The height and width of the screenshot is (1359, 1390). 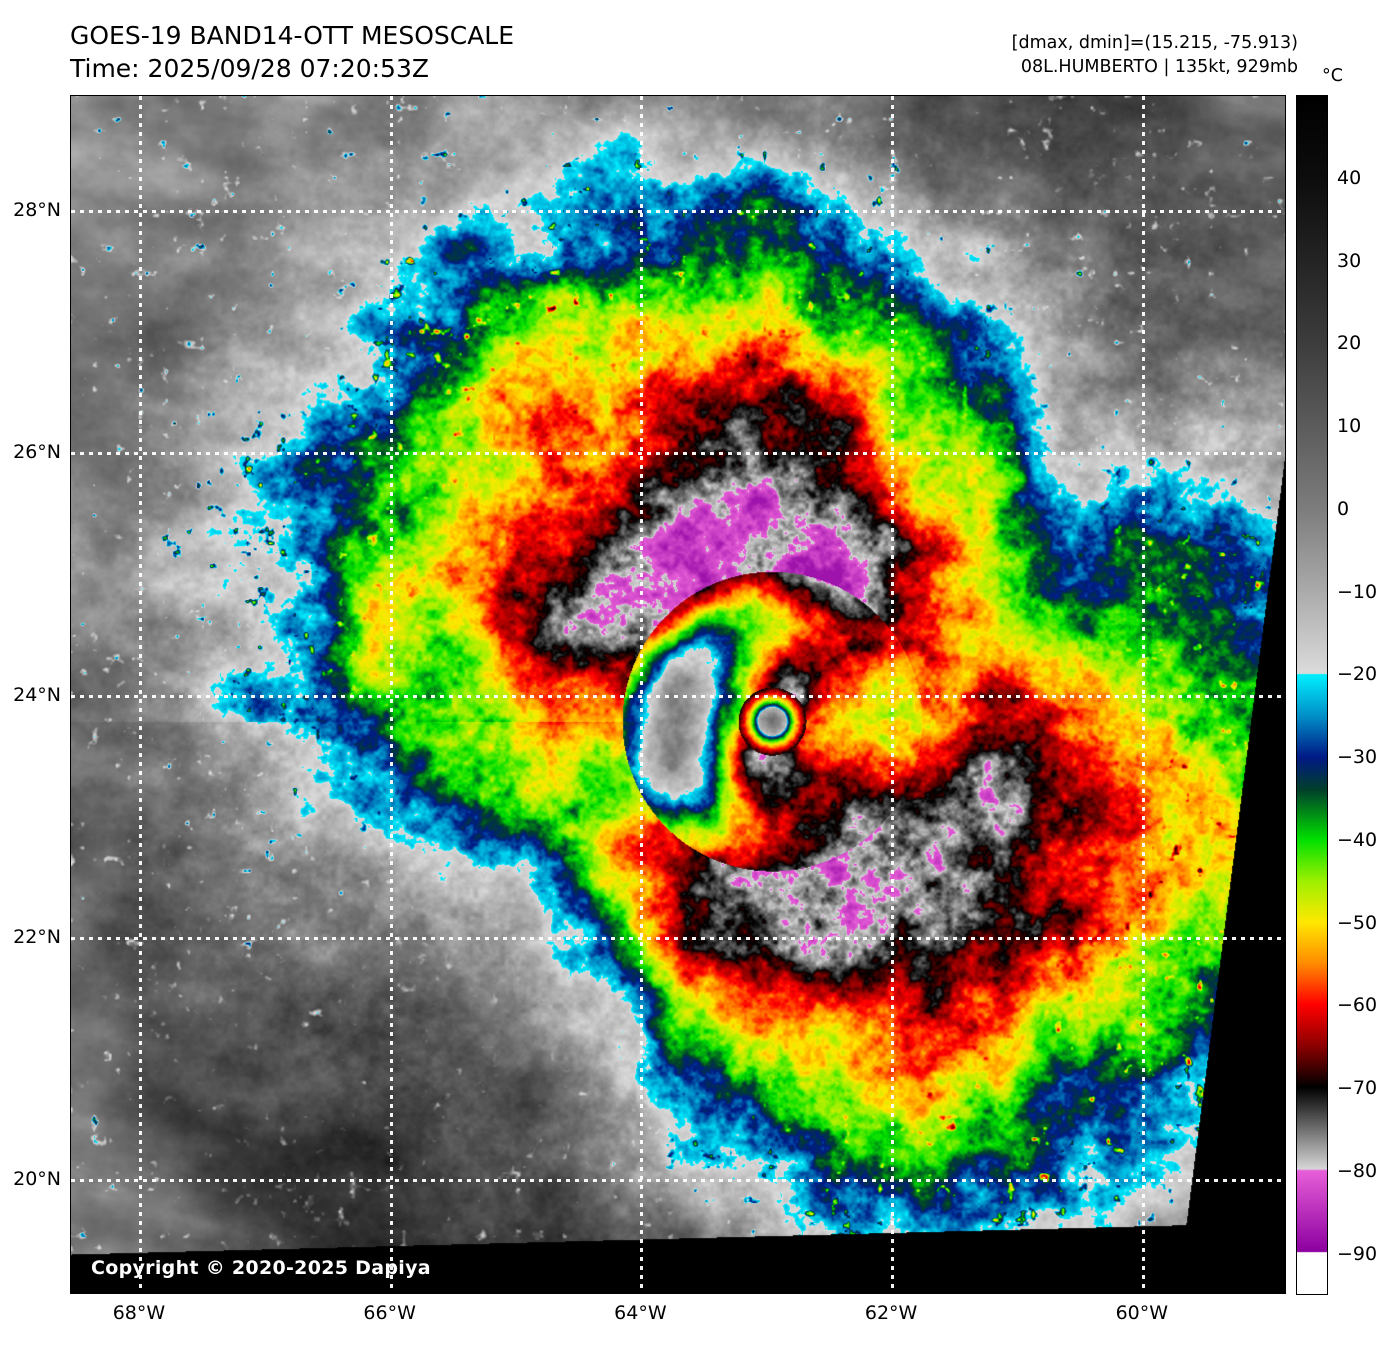 I want to click on colorbar-tick-40: 40, so click(x=1349, y=177).